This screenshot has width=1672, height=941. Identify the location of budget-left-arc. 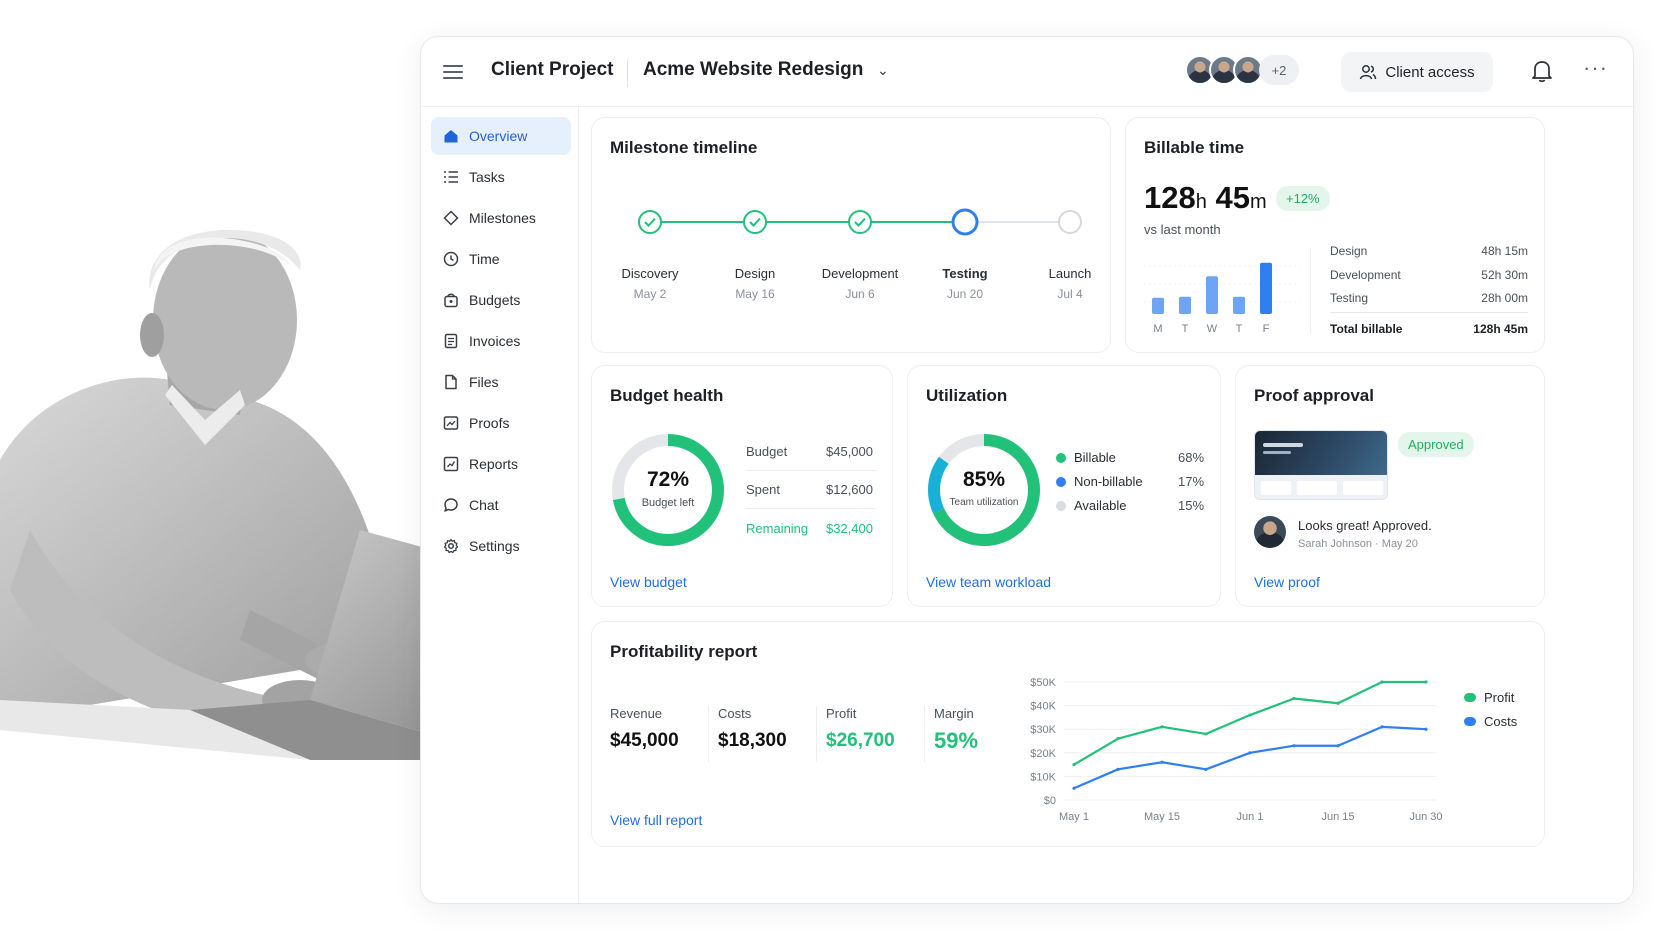
(668, 490).